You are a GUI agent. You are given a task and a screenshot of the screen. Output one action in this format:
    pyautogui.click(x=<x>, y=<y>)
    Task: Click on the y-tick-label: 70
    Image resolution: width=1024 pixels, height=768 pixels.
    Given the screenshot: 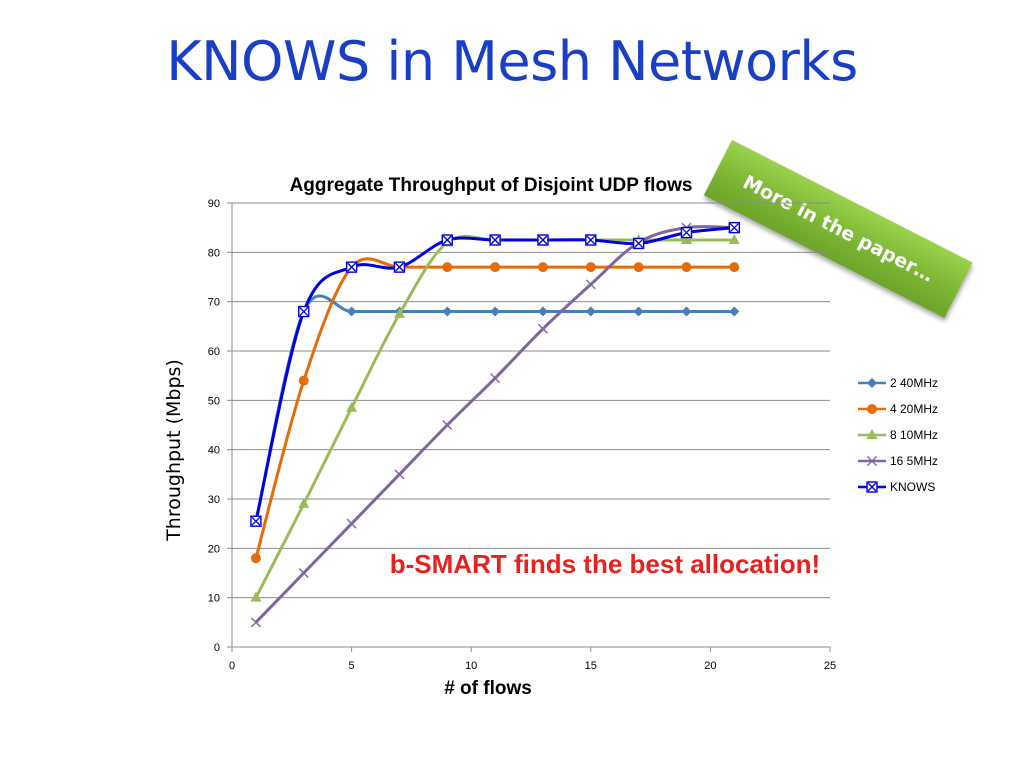 What is the action you would take?
    pyautogui.click(x=214, y=303)
    